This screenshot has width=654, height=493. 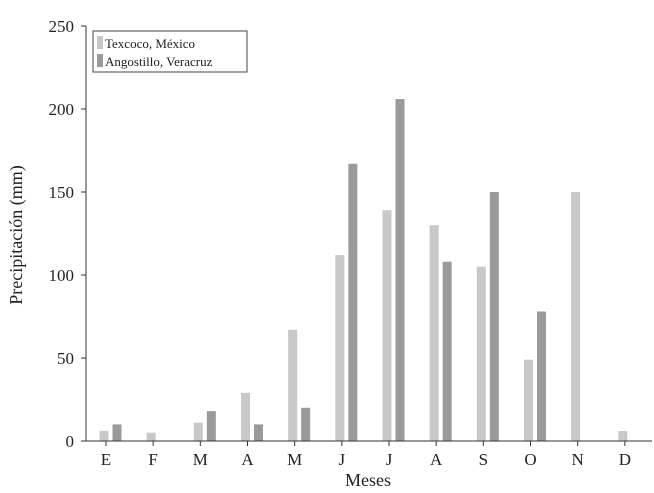 What do you see at coordinates (150, 43) in the screenshot?
I see `legend-label-texcoco: Texcoco, México` at bounding box center [150, 43].